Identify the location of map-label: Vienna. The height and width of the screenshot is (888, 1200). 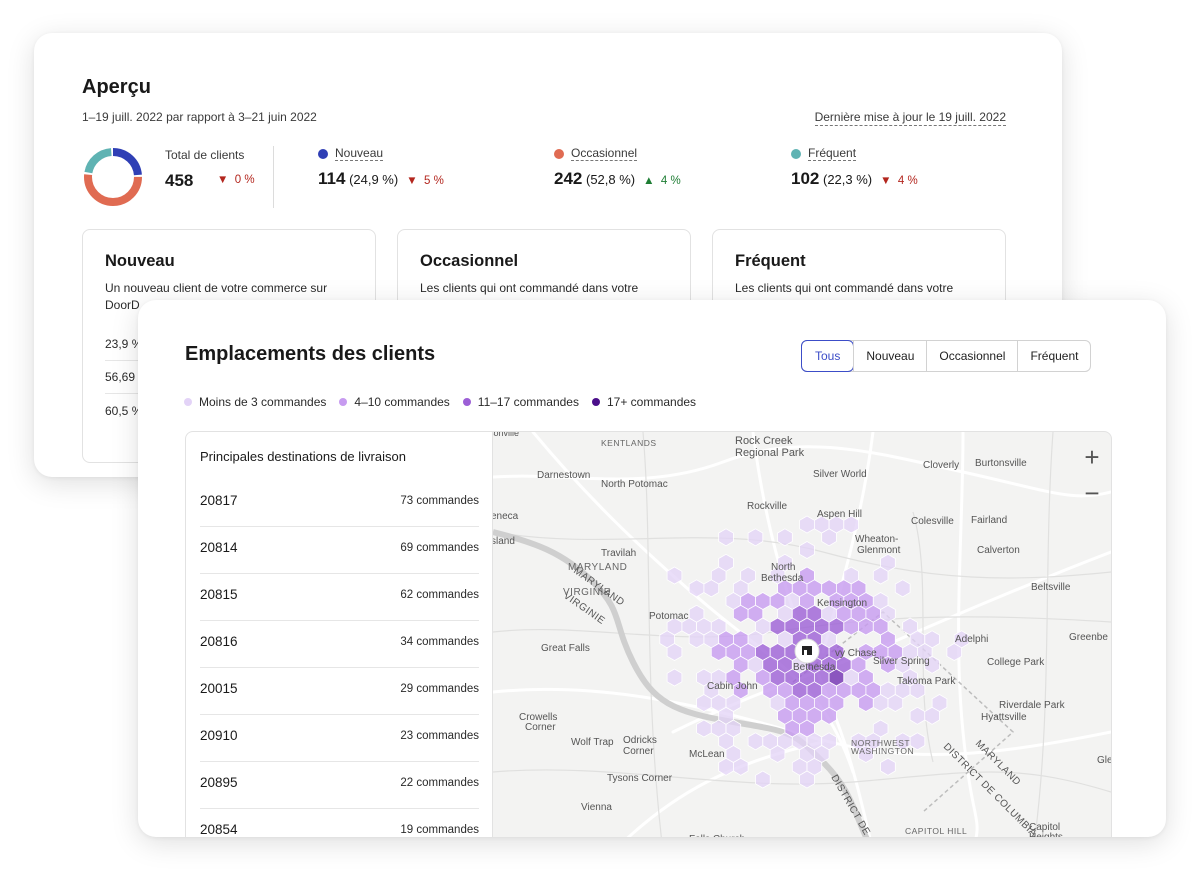
(596, 807).